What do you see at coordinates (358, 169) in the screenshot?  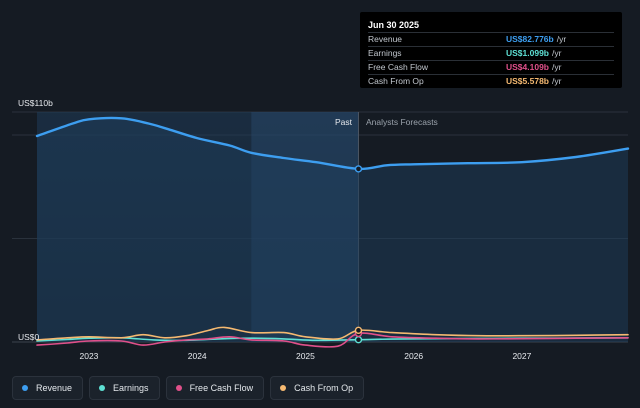 I see `marker-revenue` at bounding box center [358, 169].